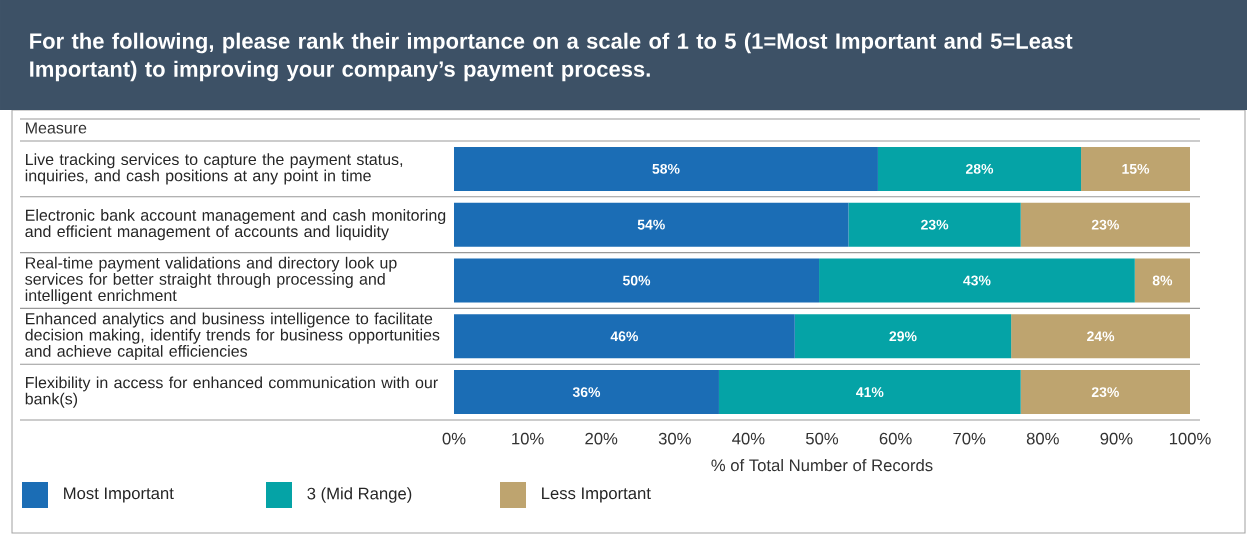 Image resolution: width=1247 pixels, height=534 pixels. I want to click on x-tick-label: 90%, so click(1116, 438).